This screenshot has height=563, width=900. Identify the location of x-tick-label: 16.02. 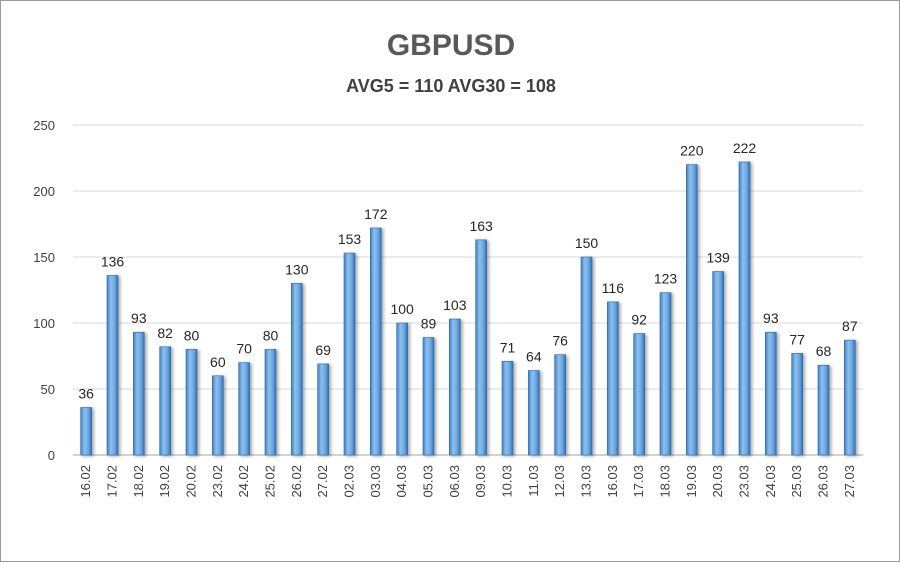
(85, 481).